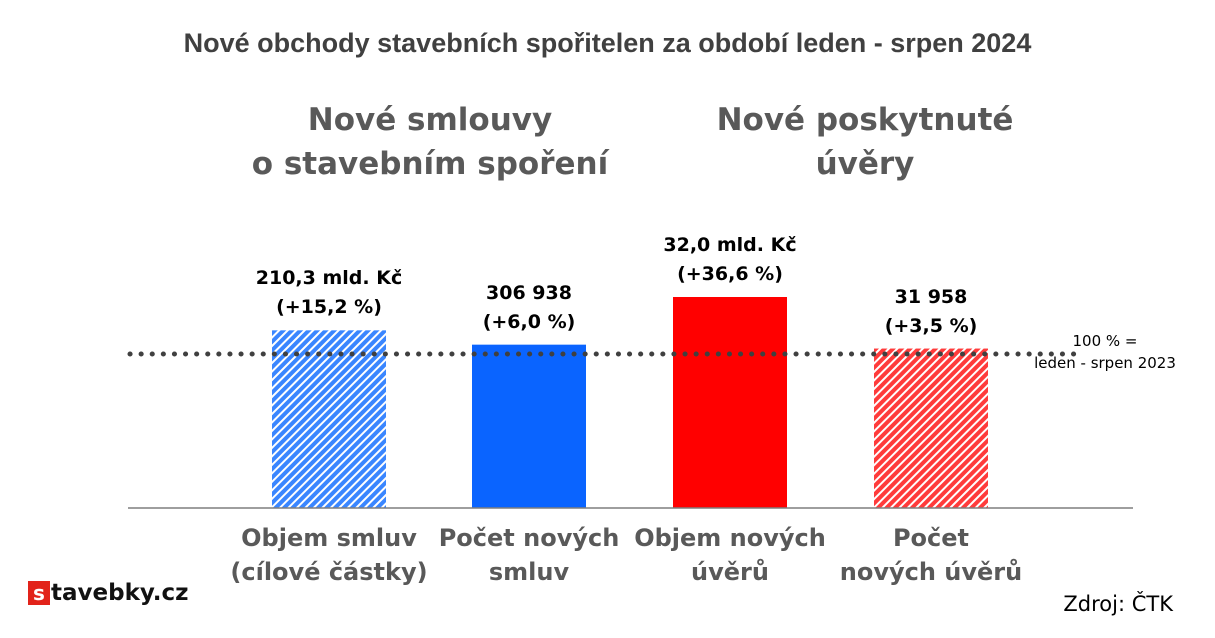 The width and height of the screenshot is (1215, 638). What do you see at coordinates (529, 321) in the screenshot?
I see `data-label-line: (+6,0 %)` at bounding box center [529, 321].